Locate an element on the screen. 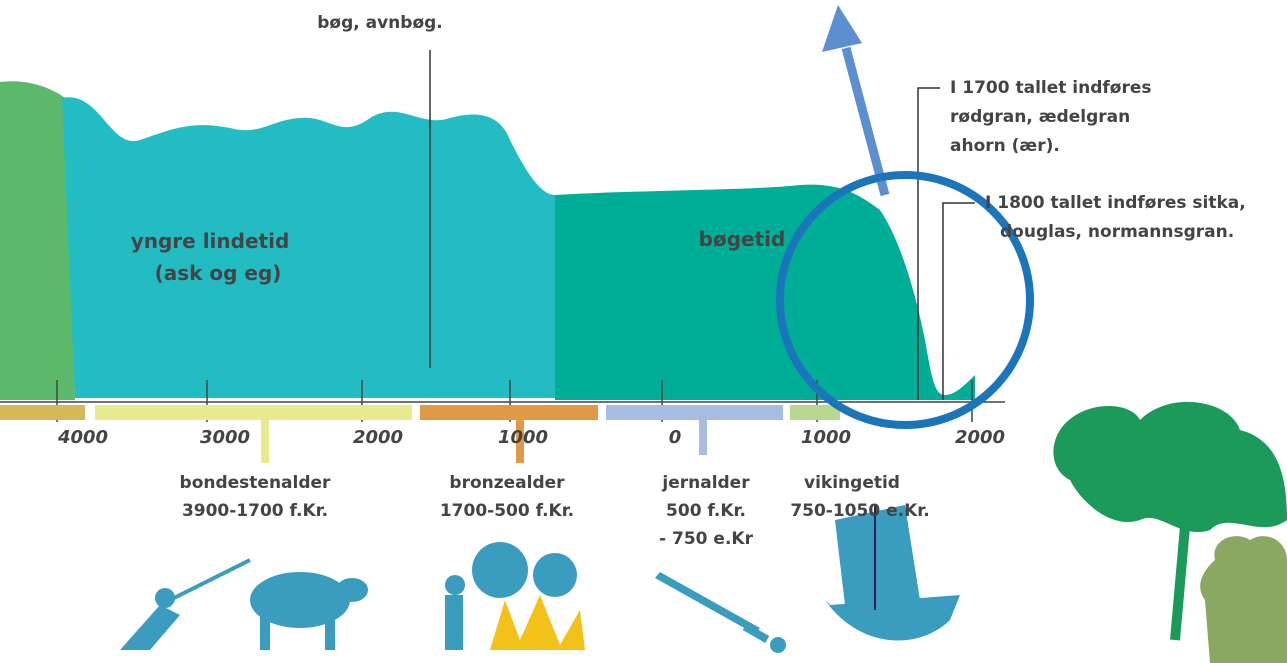 This screenshot has width=1287, height=663. axis-label: 3000 is located at coordinates (225, 437).